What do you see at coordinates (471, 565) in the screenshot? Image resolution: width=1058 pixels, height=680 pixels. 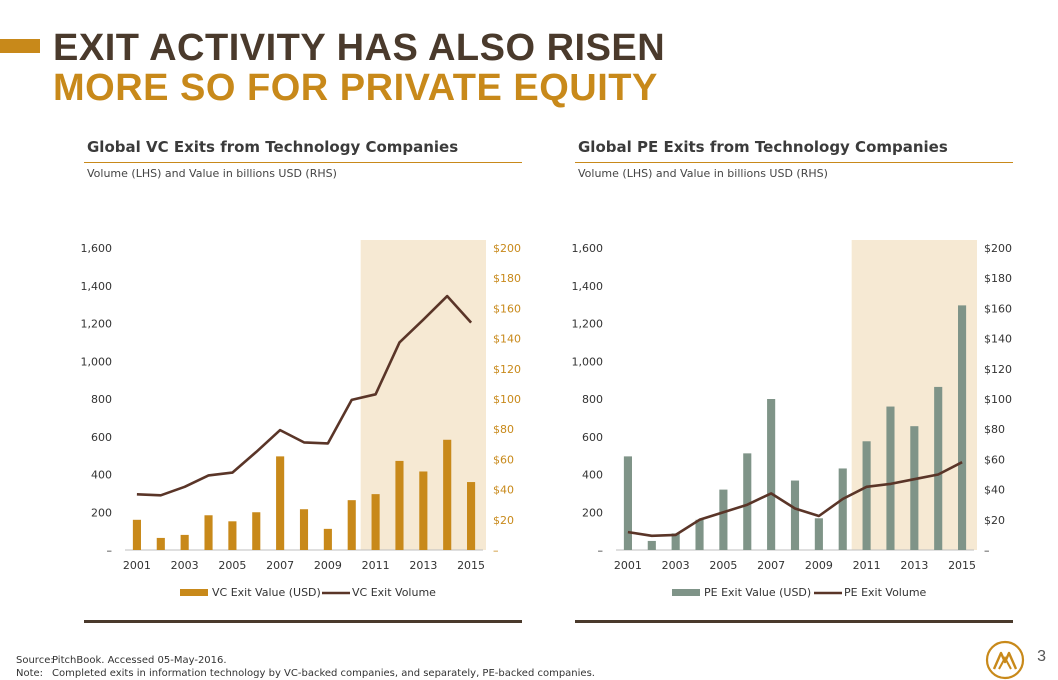 I see `x-axis-tick-label: 2015` at bounding box center [471, 565].